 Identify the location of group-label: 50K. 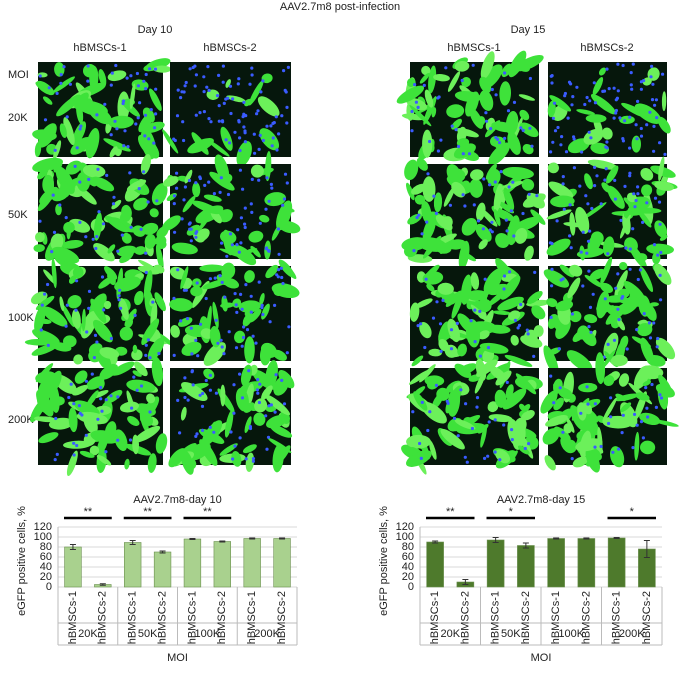
(511, 634).